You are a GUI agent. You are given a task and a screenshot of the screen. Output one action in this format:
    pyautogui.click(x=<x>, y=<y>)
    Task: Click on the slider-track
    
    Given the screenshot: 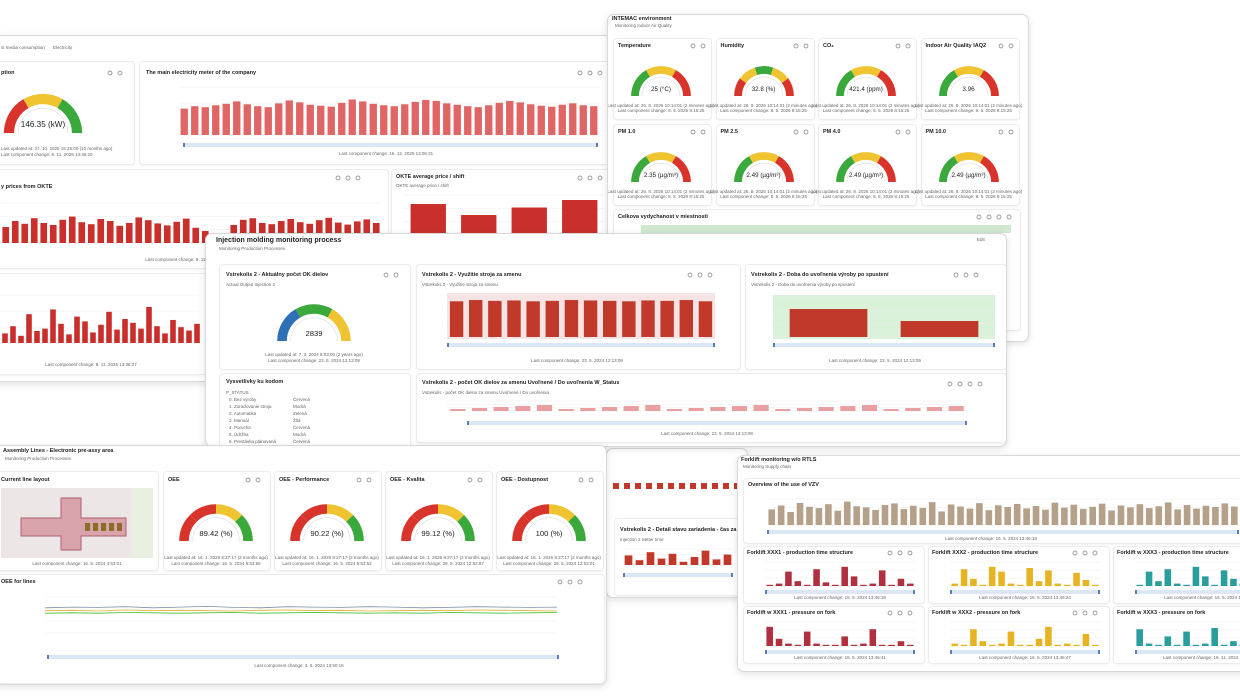 What is the action you would take?
    pyautogui.click(x=717, y=423)
    